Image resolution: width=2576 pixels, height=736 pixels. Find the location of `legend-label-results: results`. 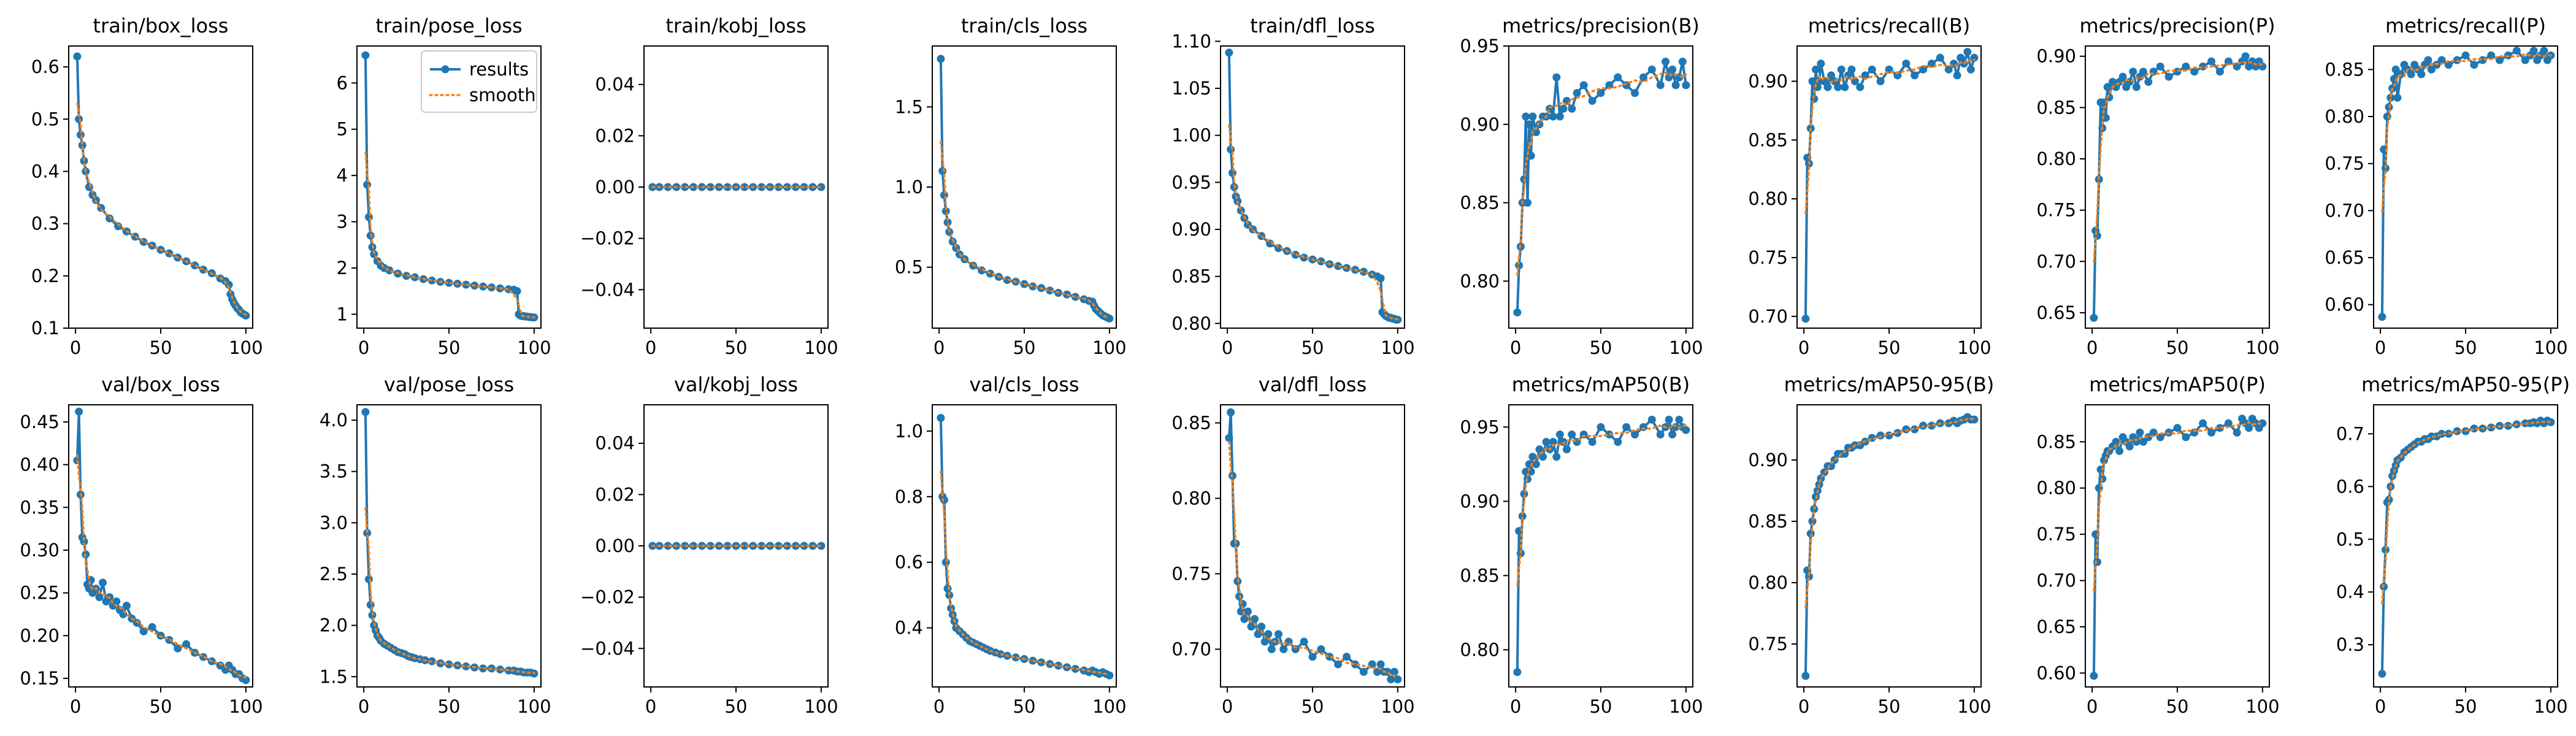

legend-label-results: results is located at coordinates (499, 69).